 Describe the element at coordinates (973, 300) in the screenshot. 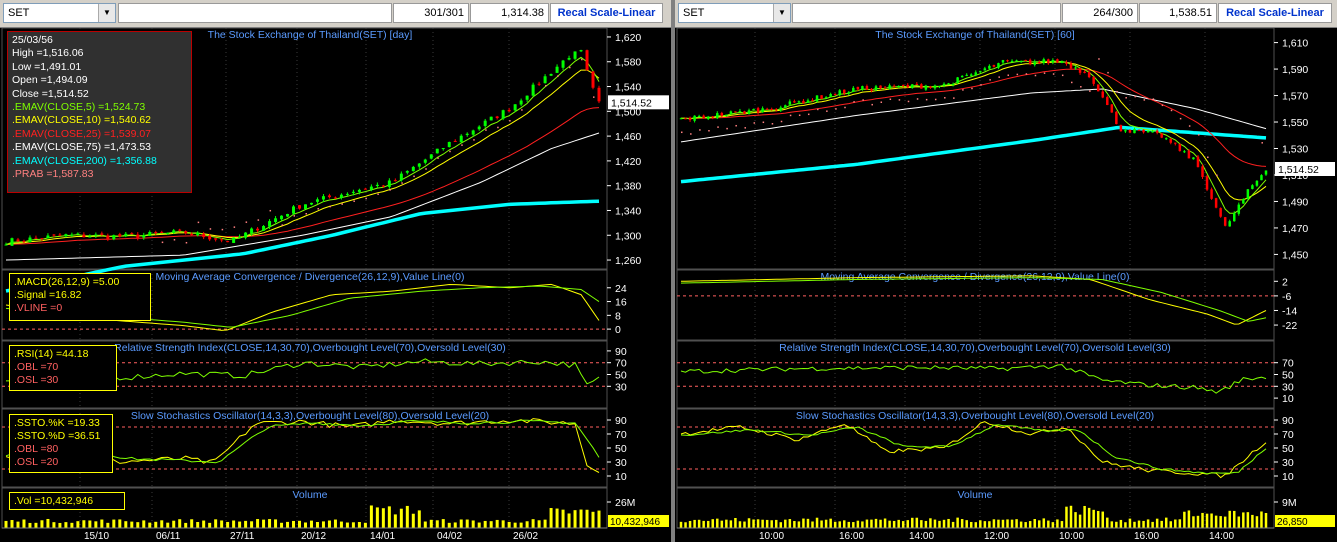

I see `macd-line` at that location.